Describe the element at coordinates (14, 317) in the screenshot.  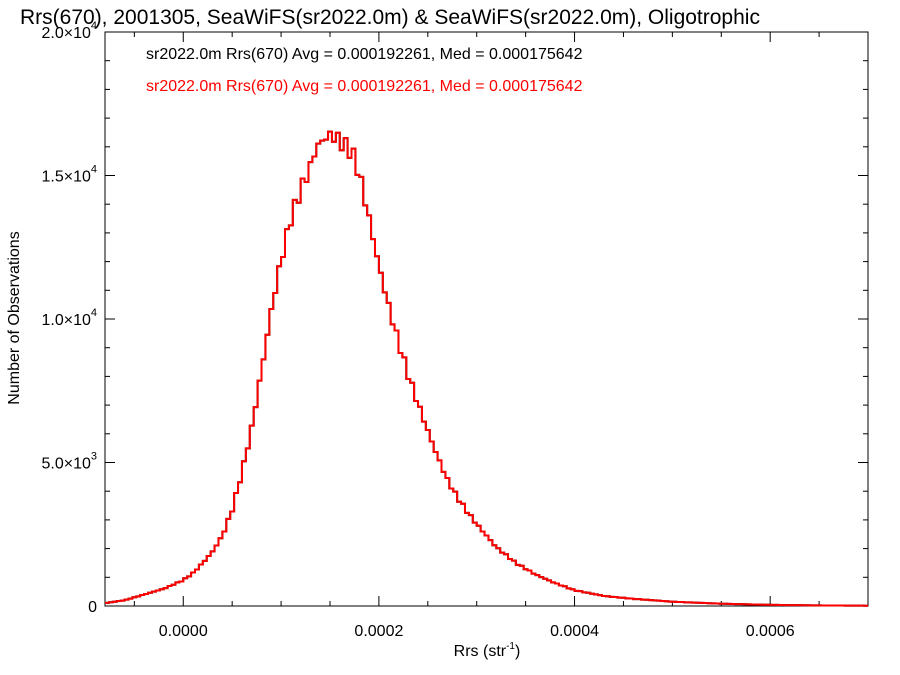
I see `y-axis-label: Number of Observations` at that location.